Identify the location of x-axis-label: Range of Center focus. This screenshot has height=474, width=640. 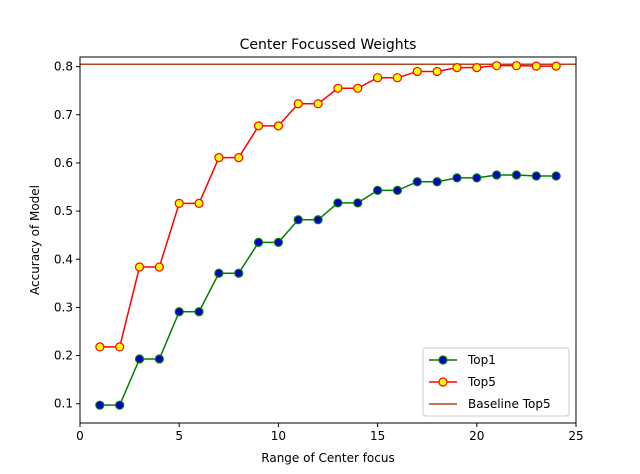
(327, 458).